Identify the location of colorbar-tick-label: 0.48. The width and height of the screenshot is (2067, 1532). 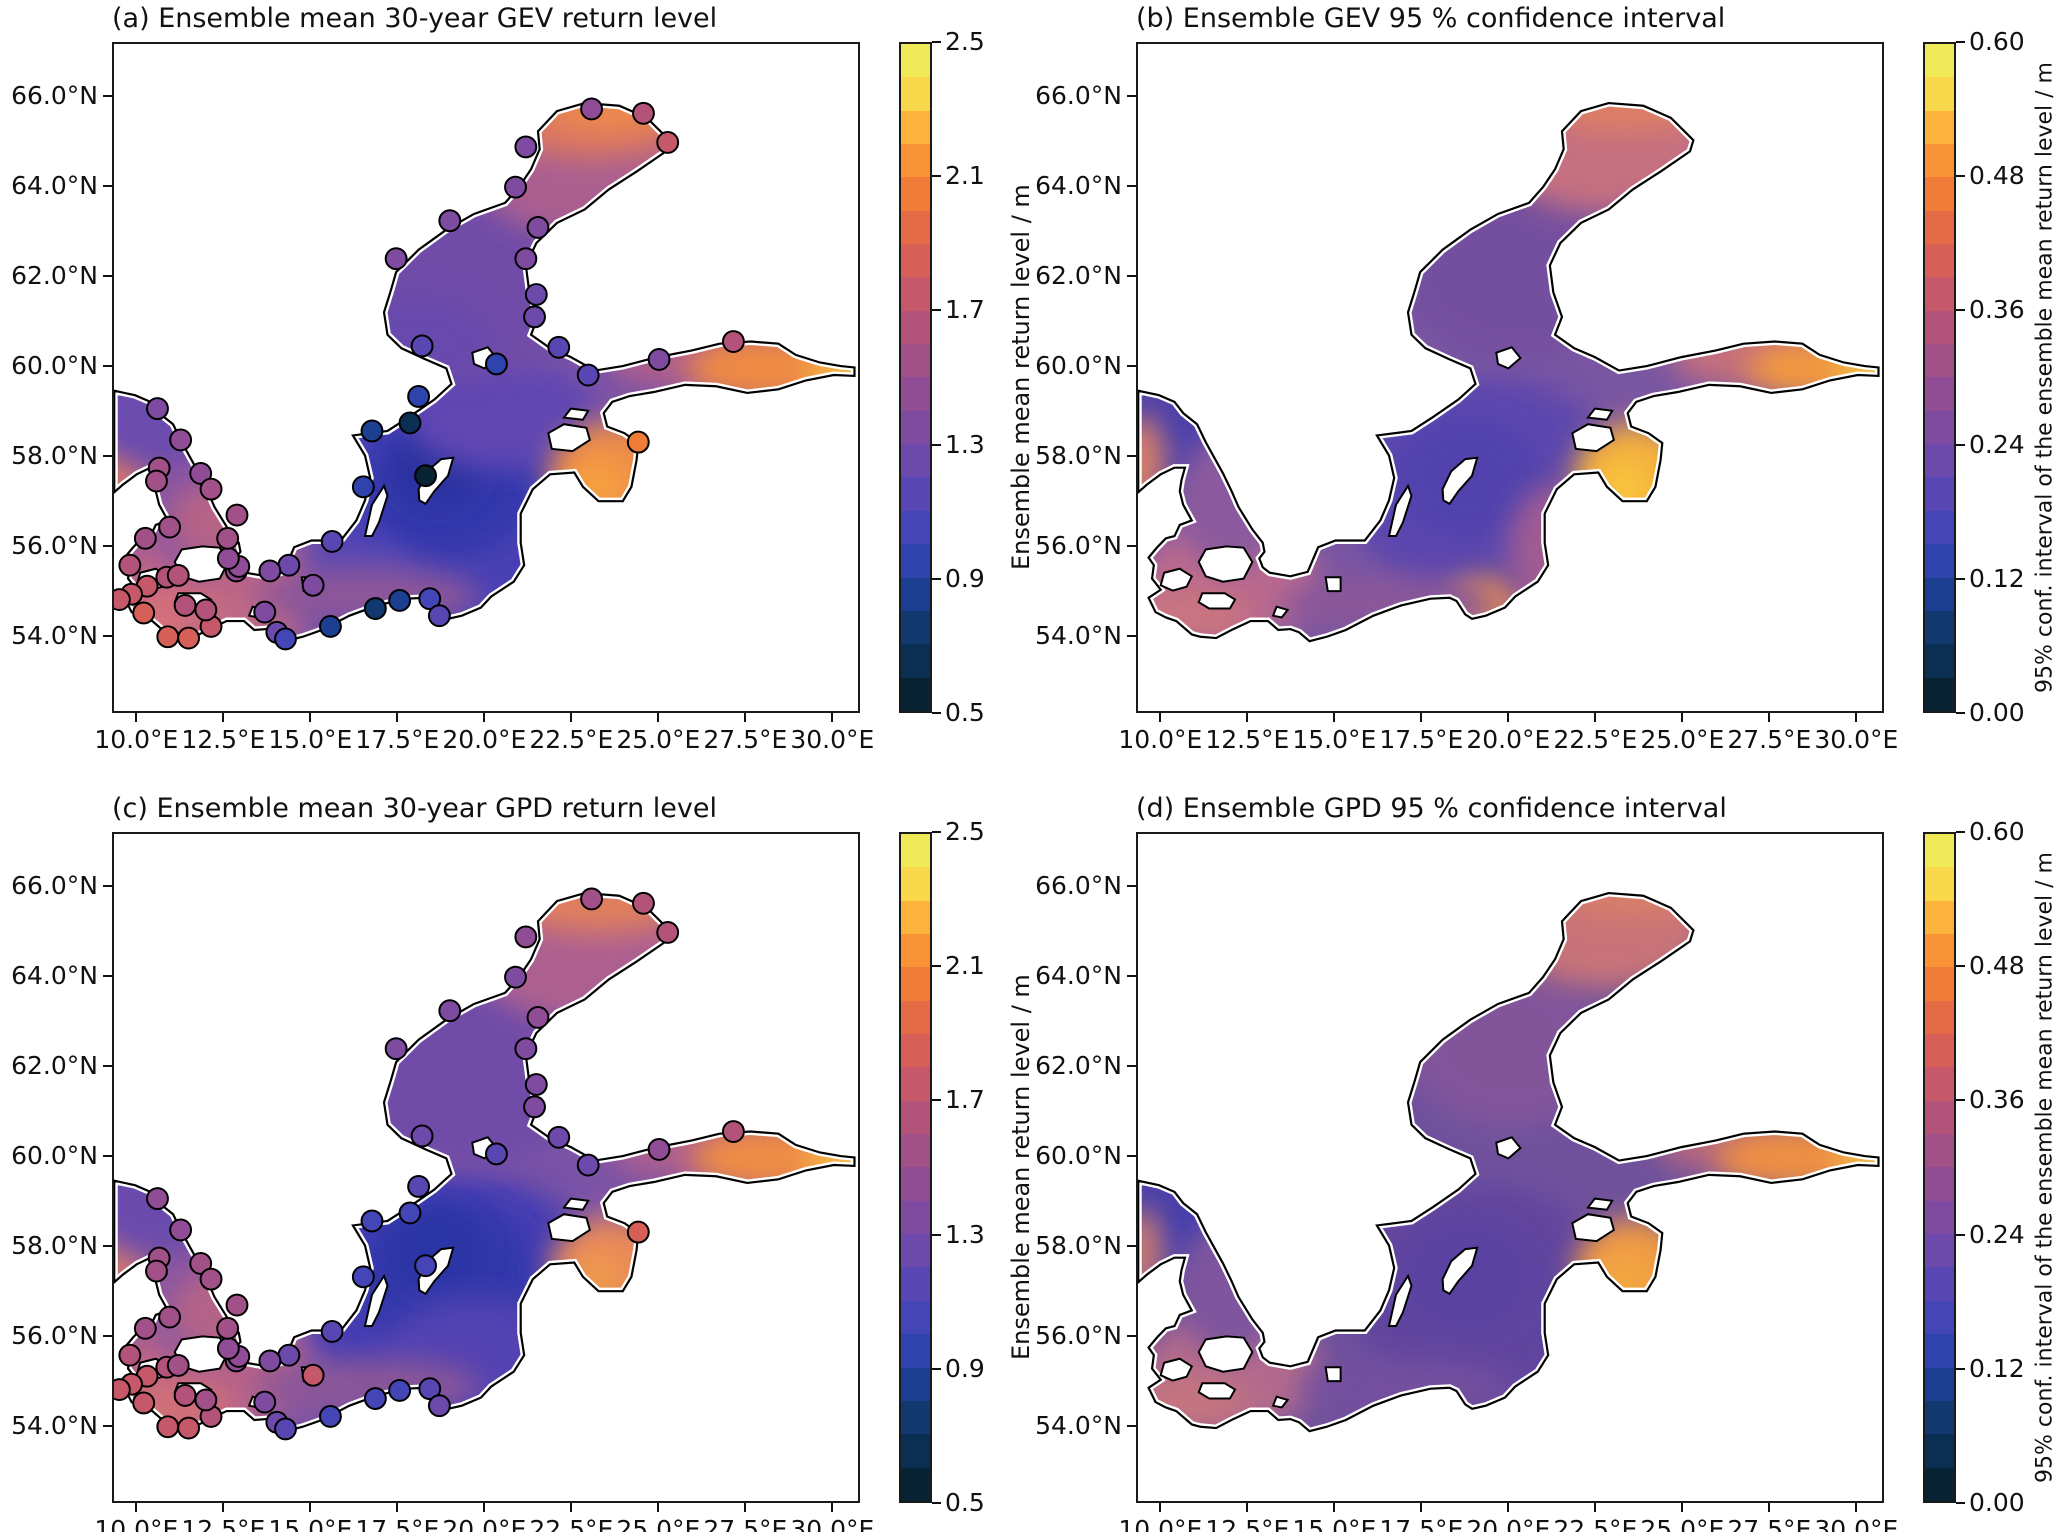
(1997, 966).